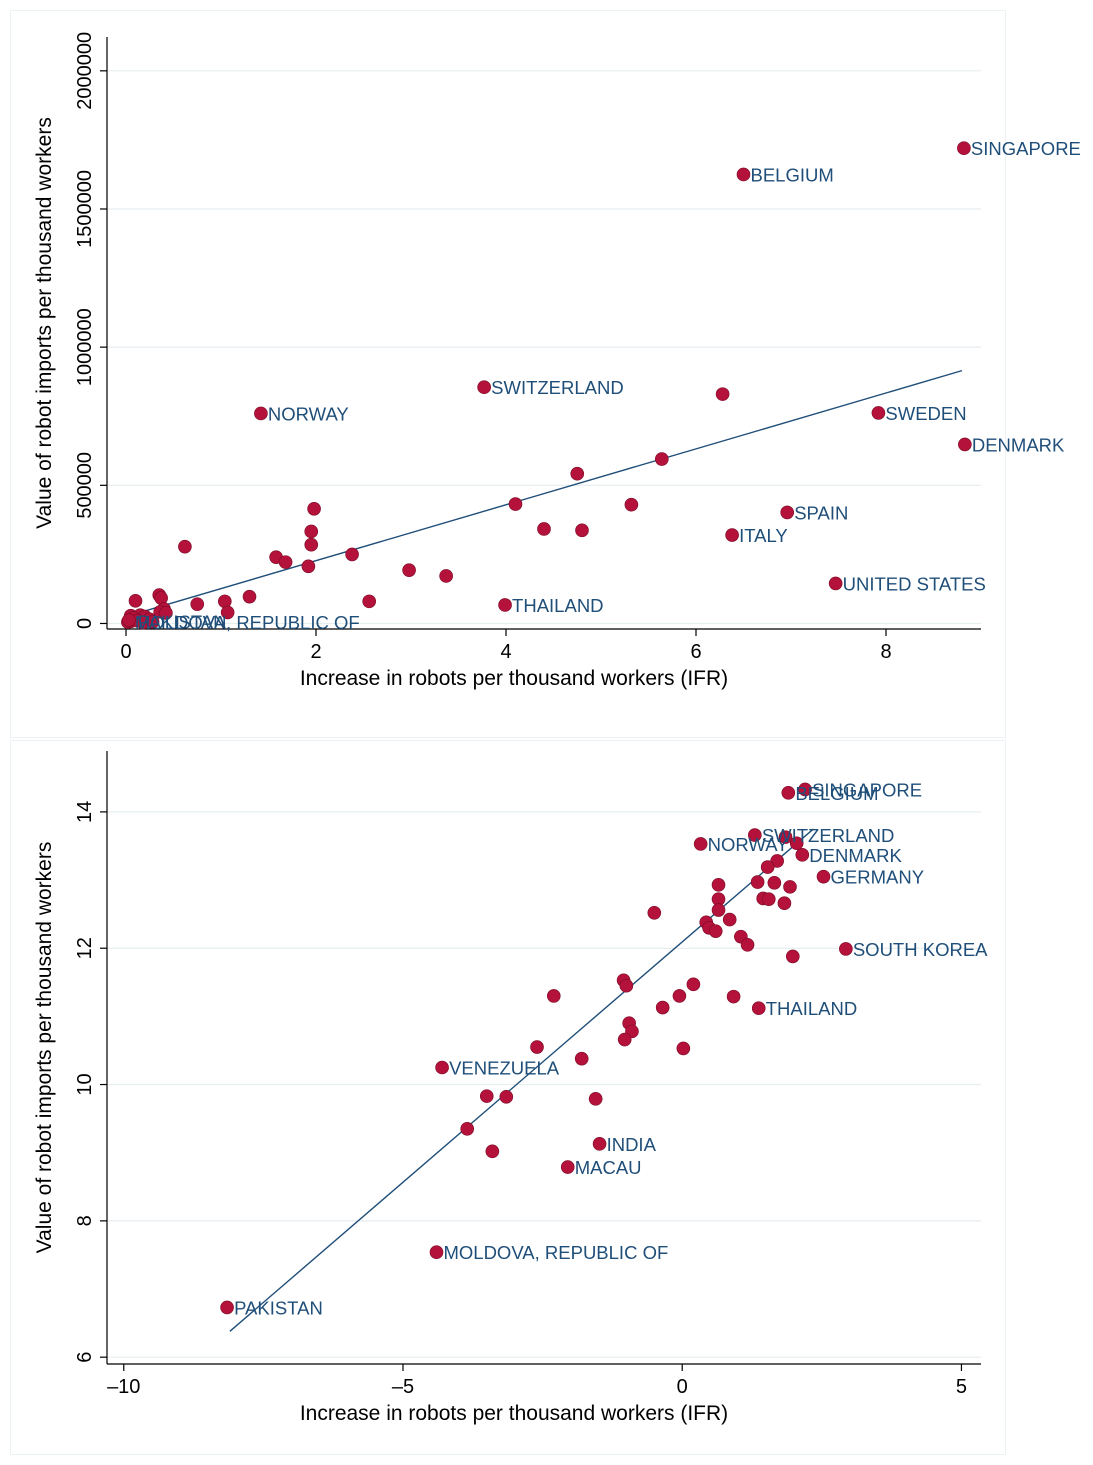 This screenshot has width=1093, height=1465. What do you see at coordinates (85, 623) in the screenshot?
I see `y-tick-label: 0` at bounding box center [85, 623].